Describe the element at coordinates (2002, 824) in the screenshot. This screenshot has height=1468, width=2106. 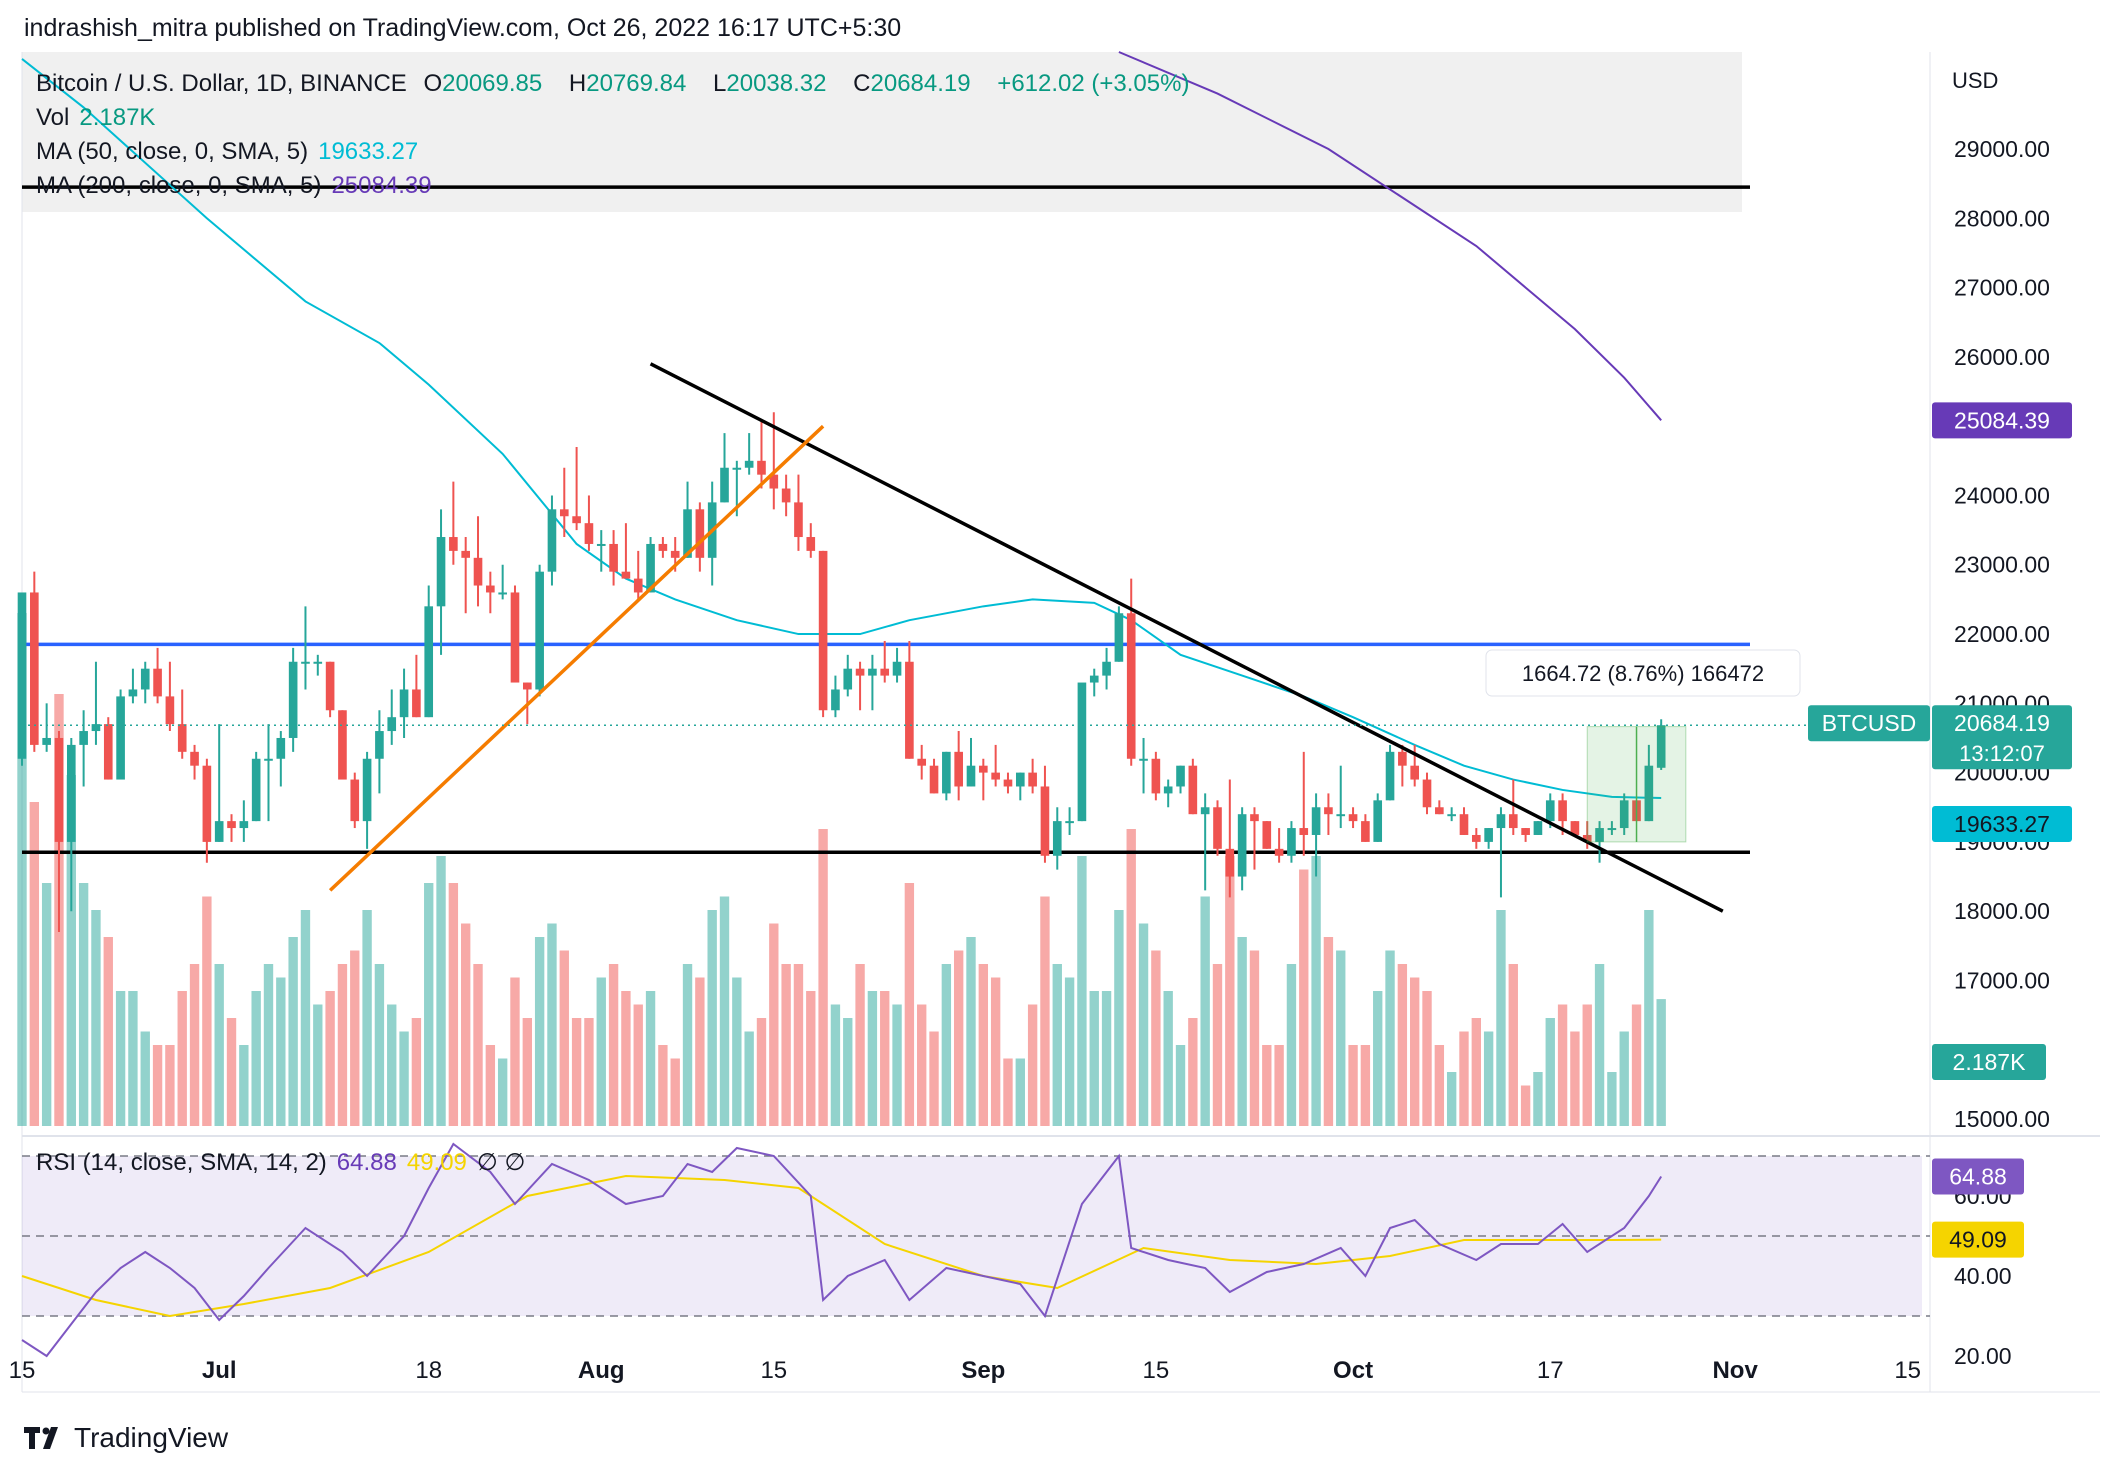
I see `ma50-price-label-bg` at that location.